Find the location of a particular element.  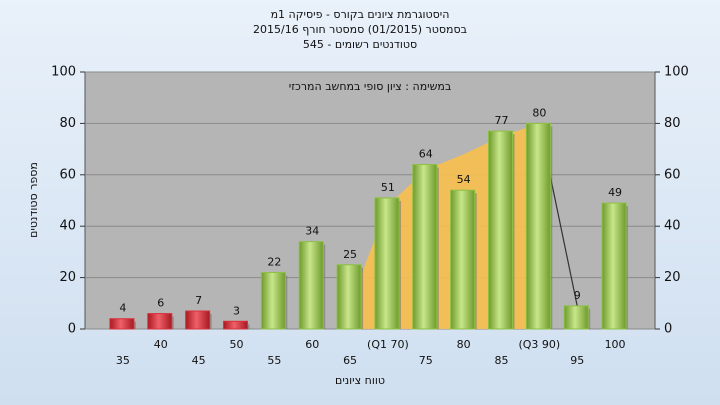

value-label: 25 is located at coordinates (350, 254).